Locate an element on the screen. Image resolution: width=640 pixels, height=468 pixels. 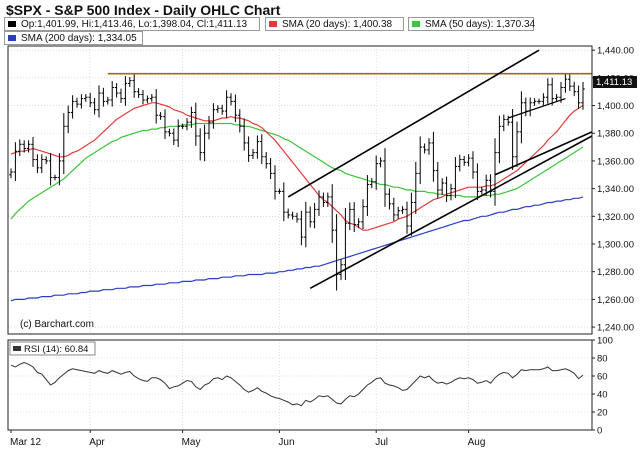
month-tick-label: Mar 12 is located at coordinates (26, 442).